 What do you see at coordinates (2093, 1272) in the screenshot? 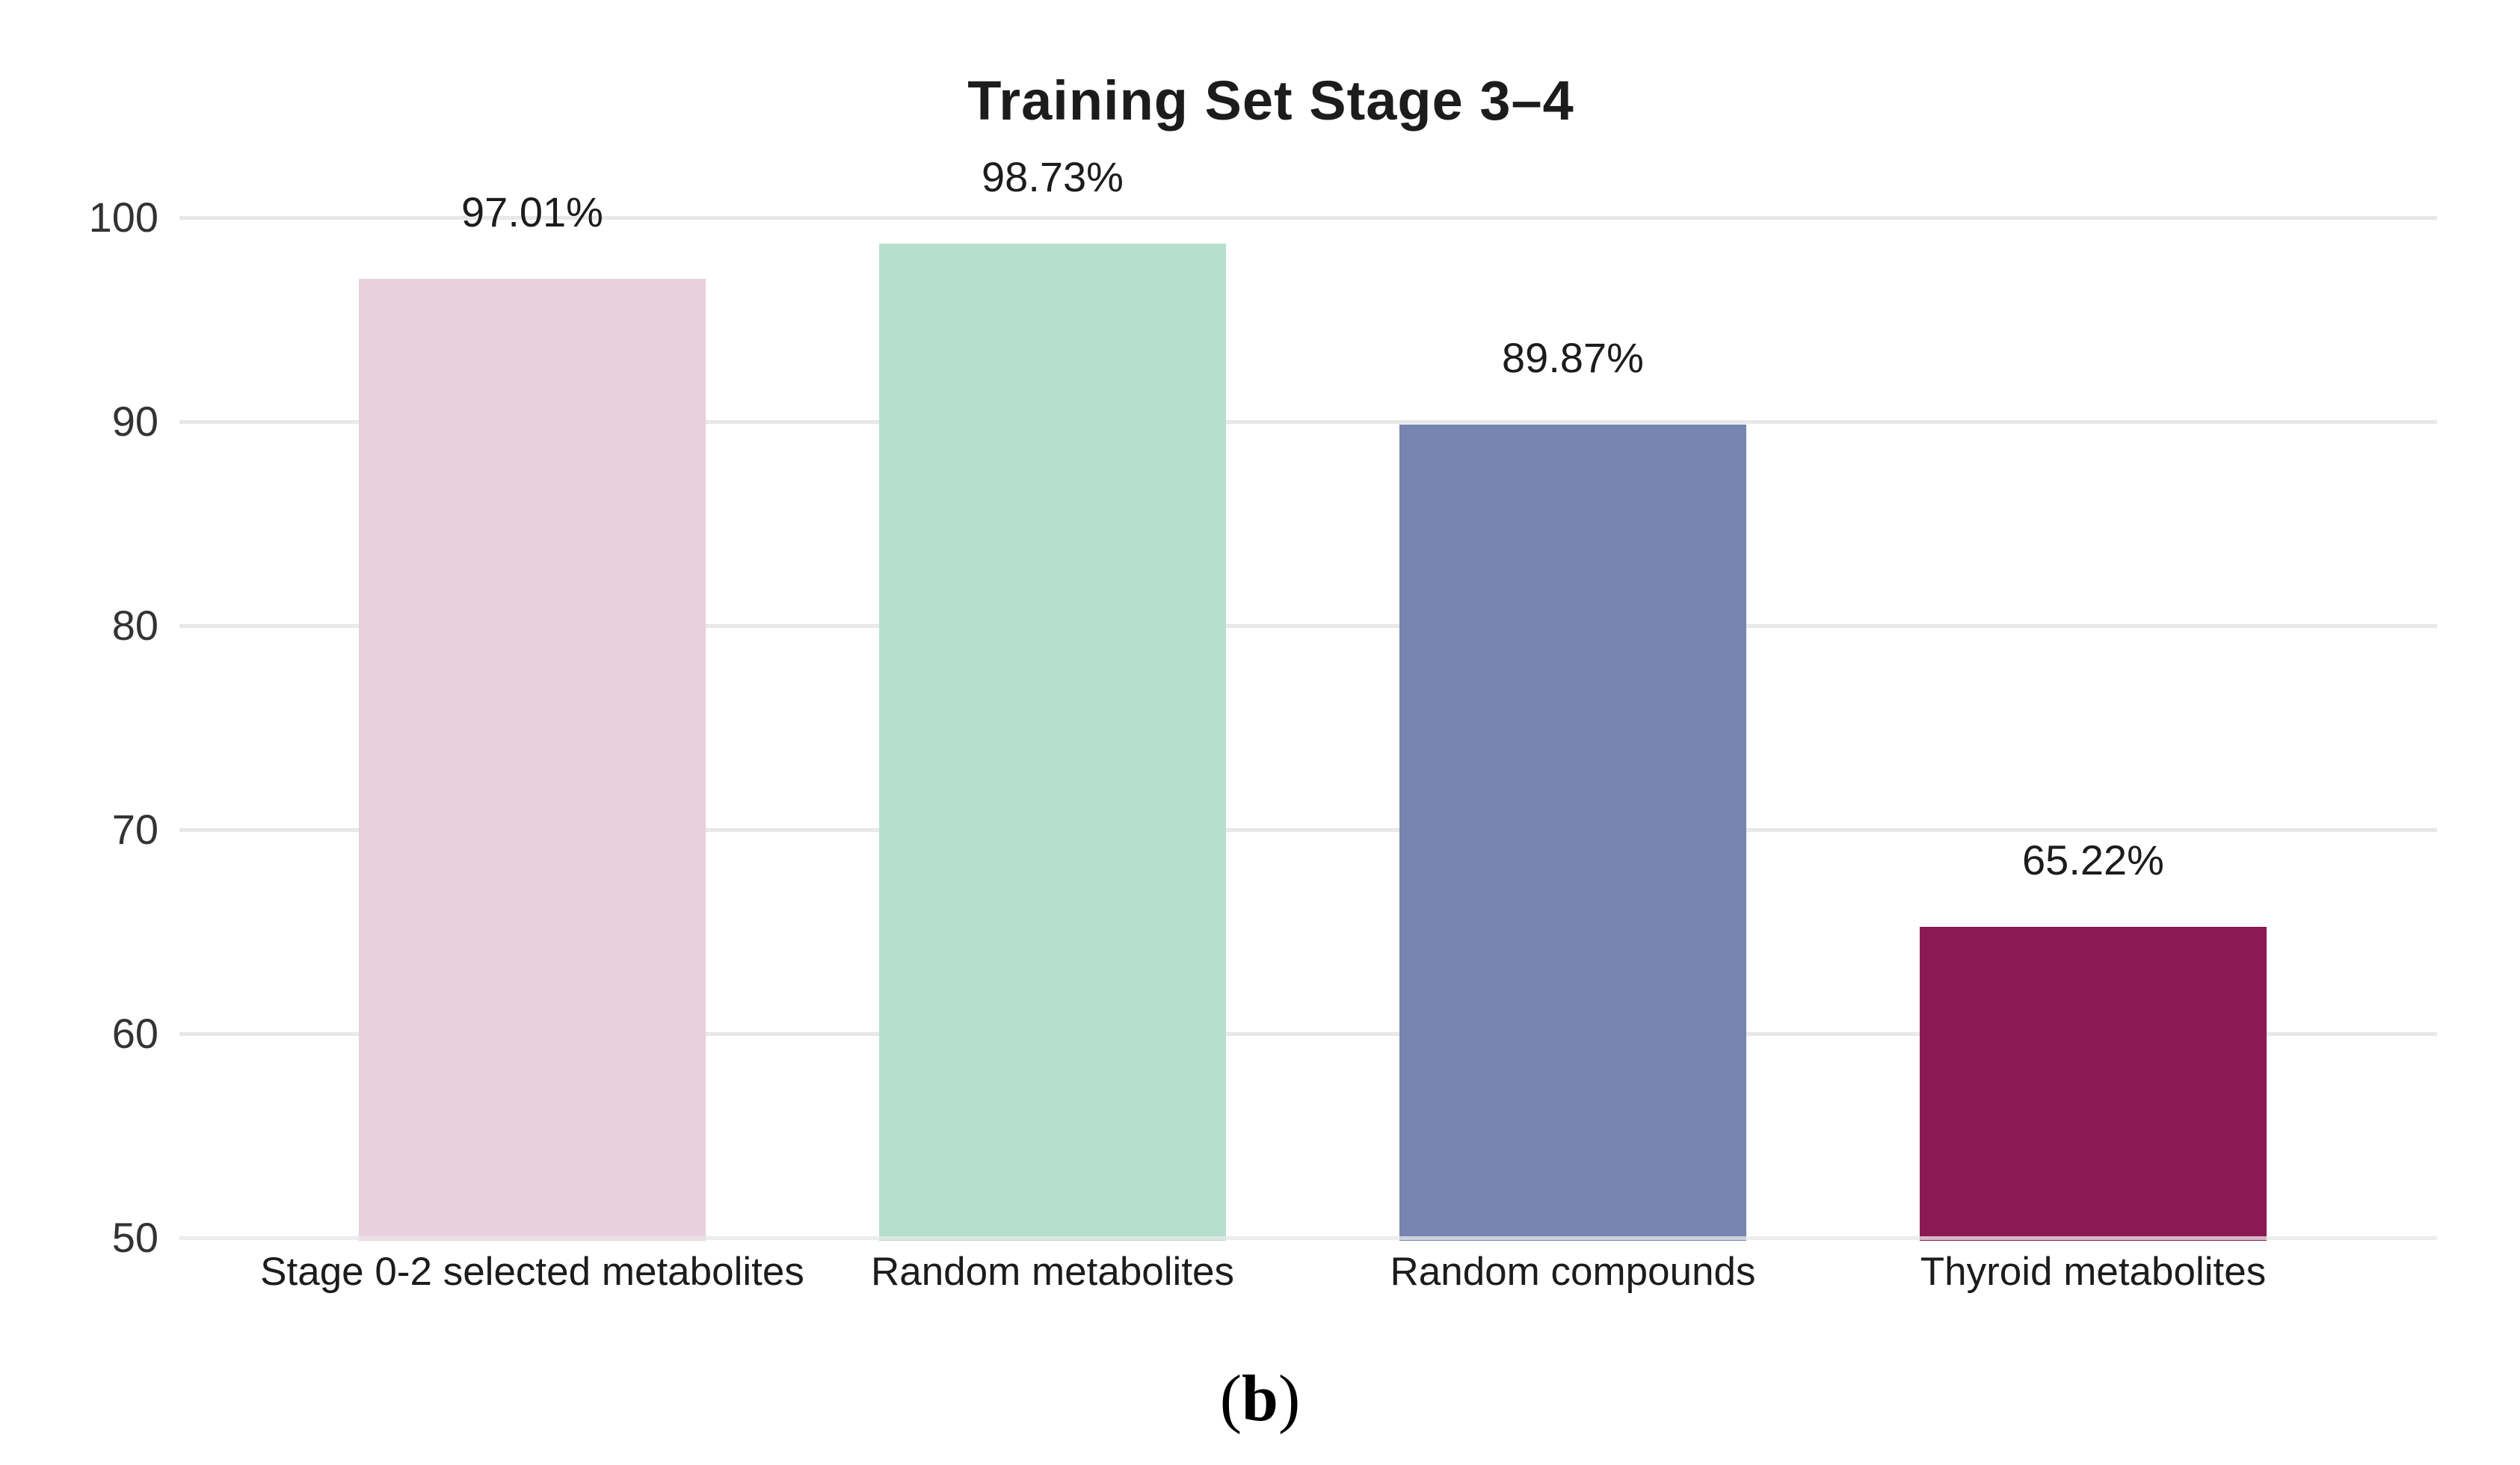
I see `category-label: Thyroid metabolites` at bounding box center [2093, 1272].